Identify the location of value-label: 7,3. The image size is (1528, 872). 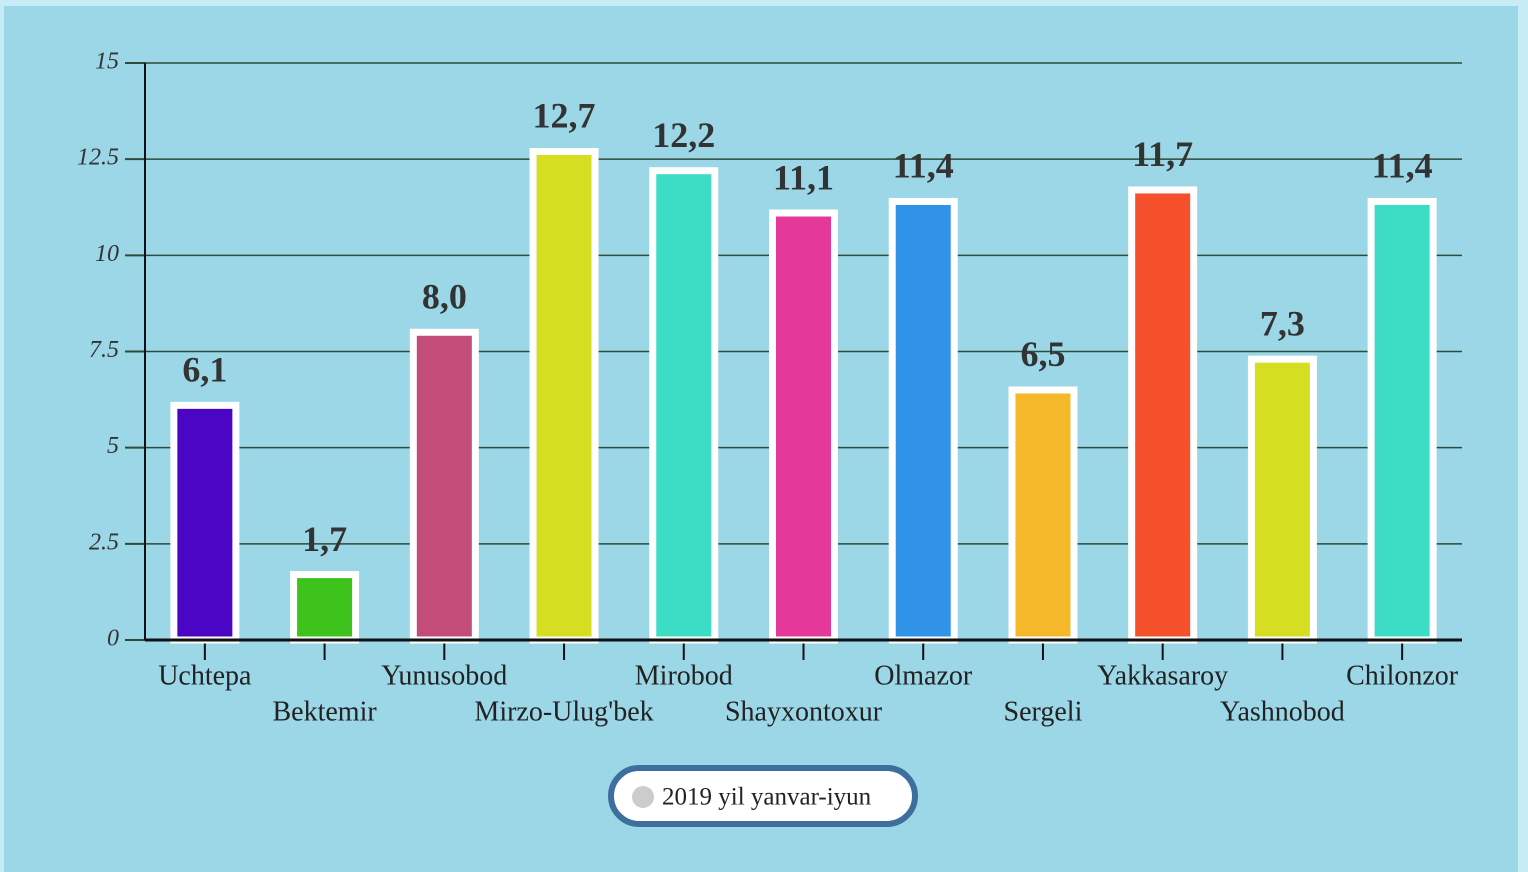
(1282, 323).